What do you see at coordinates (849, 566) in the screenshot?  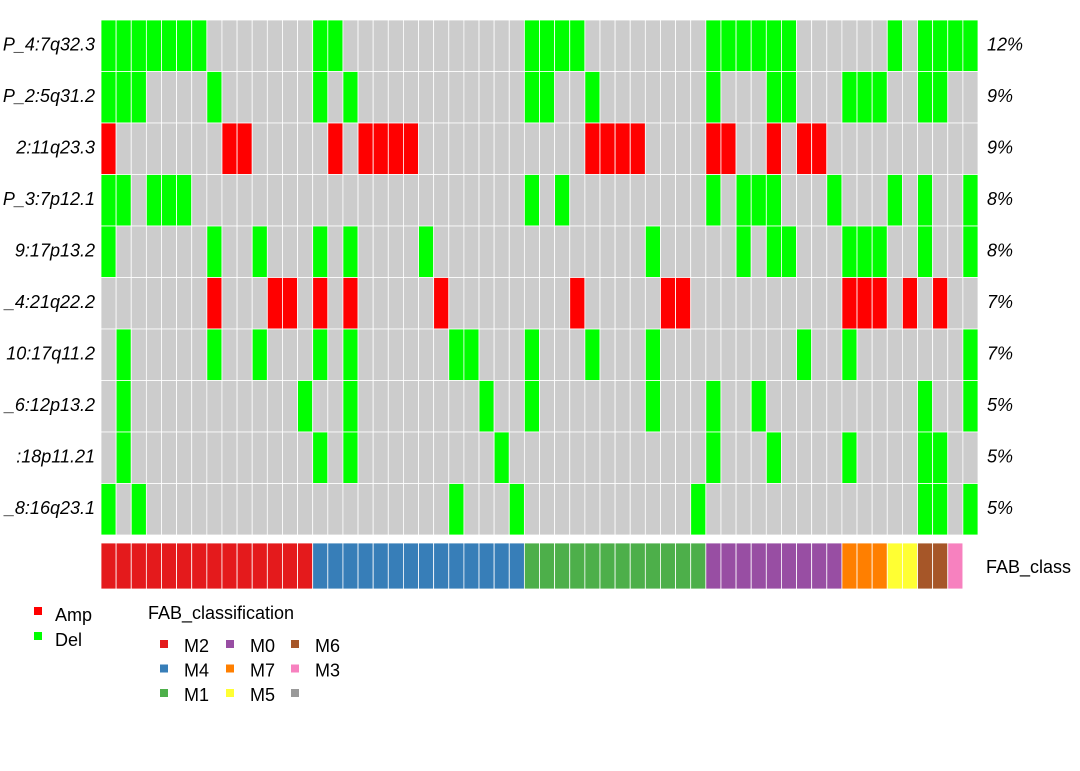 I see `annotation-cell-m7` at bounding box center [849, 566].